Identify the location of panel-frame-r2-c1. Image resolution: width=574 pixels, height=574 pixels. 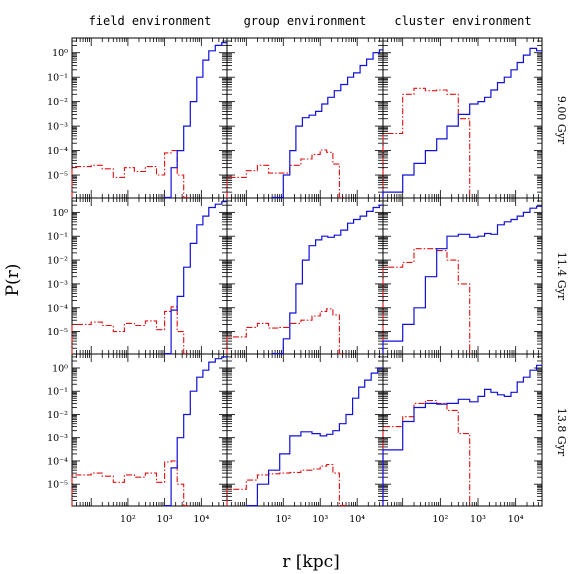
(305, 430).